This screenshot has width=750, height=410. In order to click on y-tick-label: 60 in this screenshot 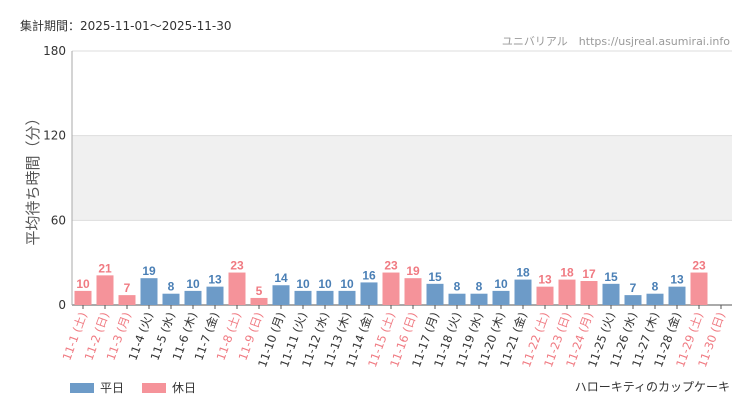, I will do `click(58, 220)`.